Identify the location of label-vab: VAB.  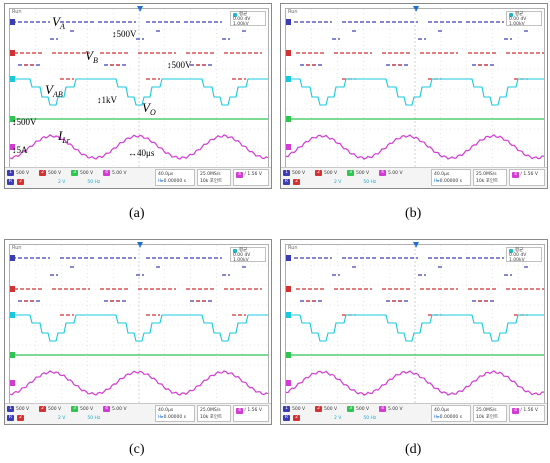
(54, 90).